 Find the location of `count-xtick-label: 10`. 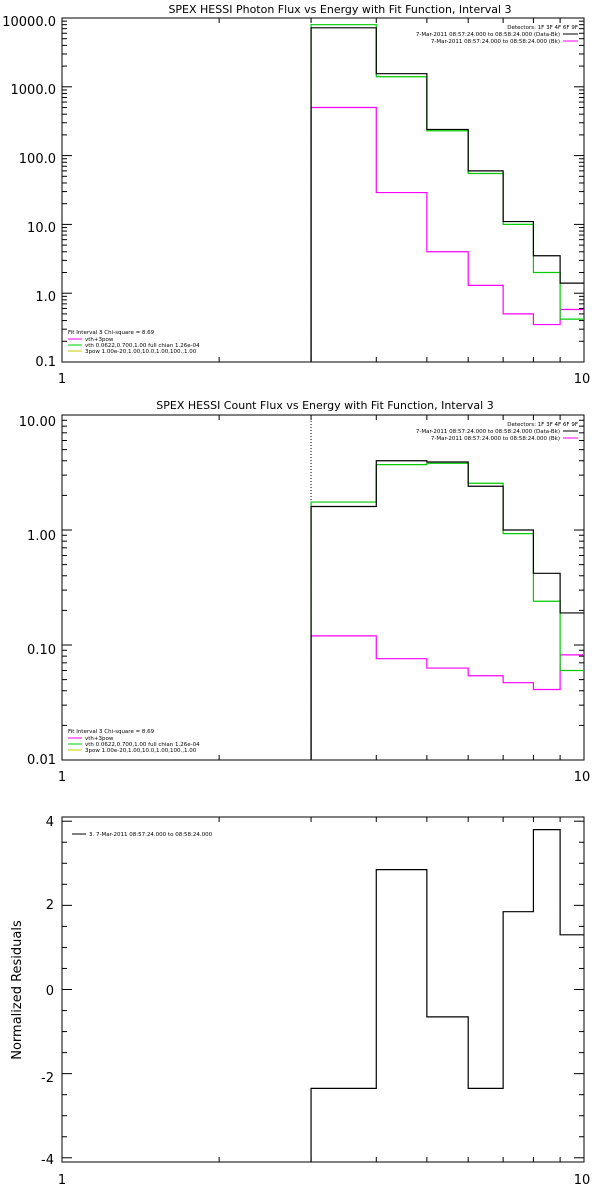

count-xtick-label: 10 is located at coordinates (582, 777).